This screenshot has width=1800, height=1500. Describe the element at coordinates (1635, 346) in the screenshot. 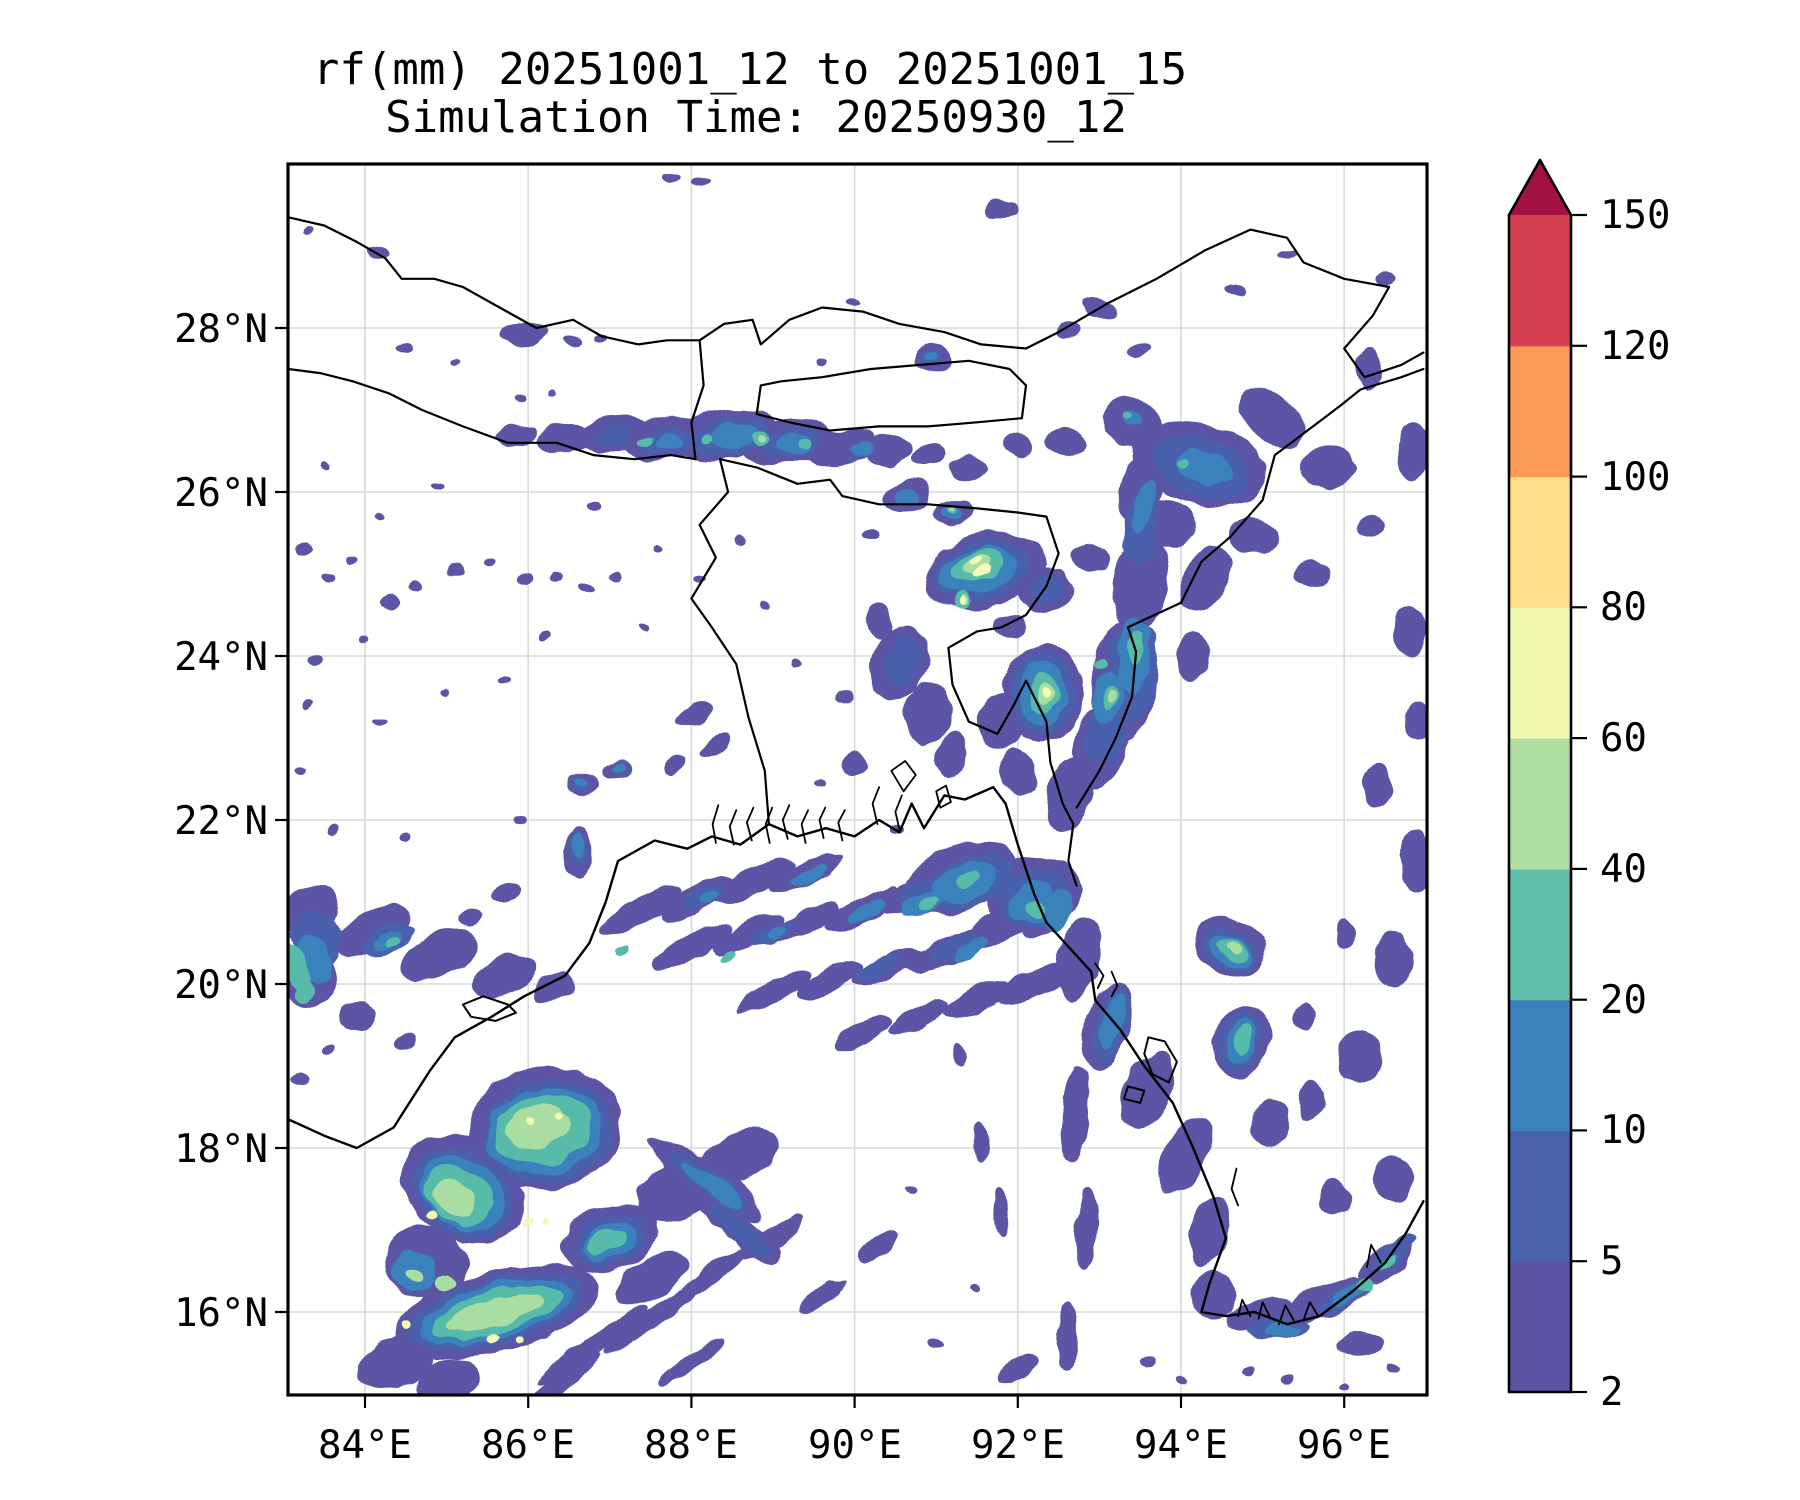

I see `colorbar-tick-label: 120` at that location.